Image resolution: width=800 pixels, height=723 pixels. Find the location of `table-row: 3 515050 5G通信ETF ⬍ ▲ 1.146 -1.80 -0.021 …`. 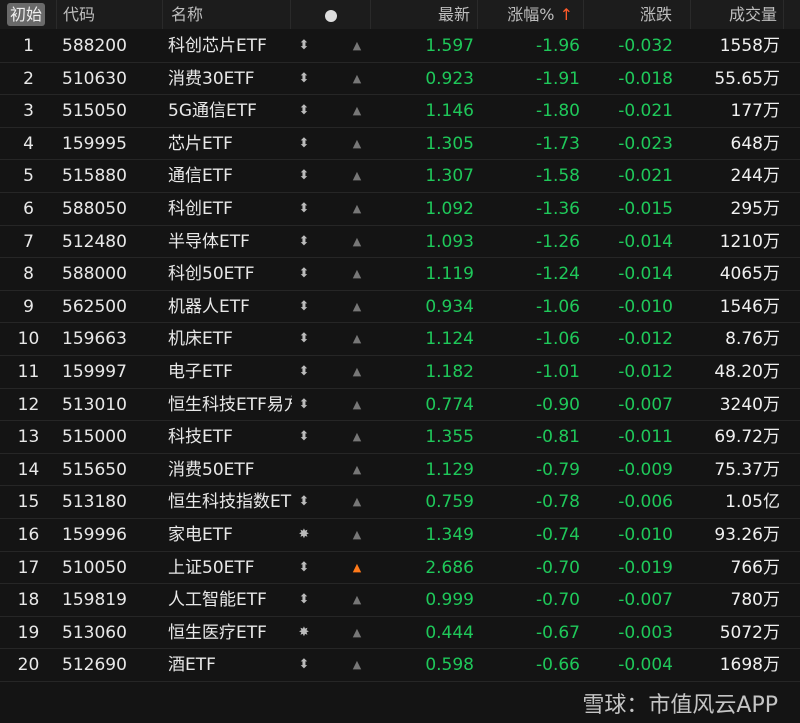

table-row: 3 515050 5G通信ETF ⬍ ▲ 1.146 -1.80 -0.021 … is located at coordinates (400, 111).